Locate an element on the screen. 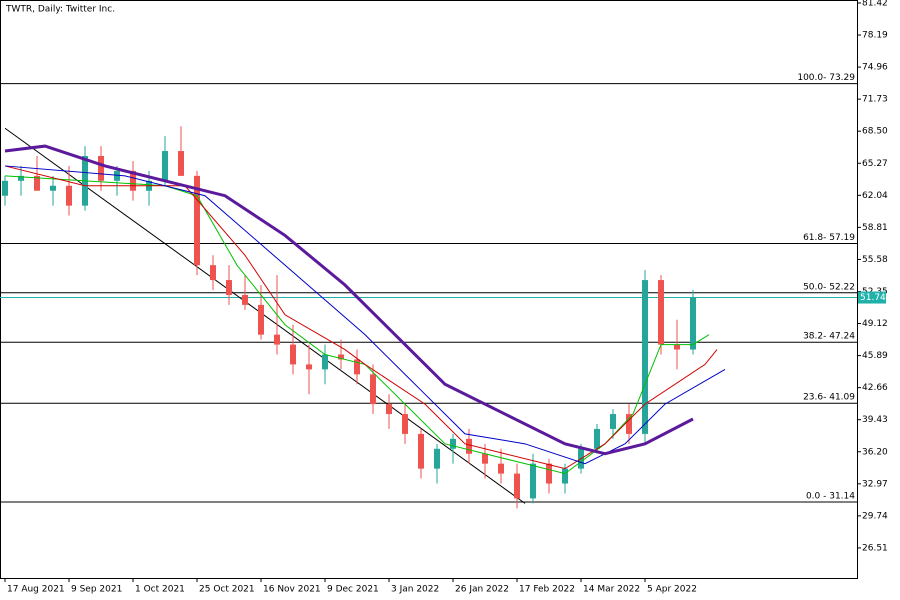 This screenshot has width=900, height=600. x-tick-label: 9 Sep 2021 is located at coordinates (96, 590).